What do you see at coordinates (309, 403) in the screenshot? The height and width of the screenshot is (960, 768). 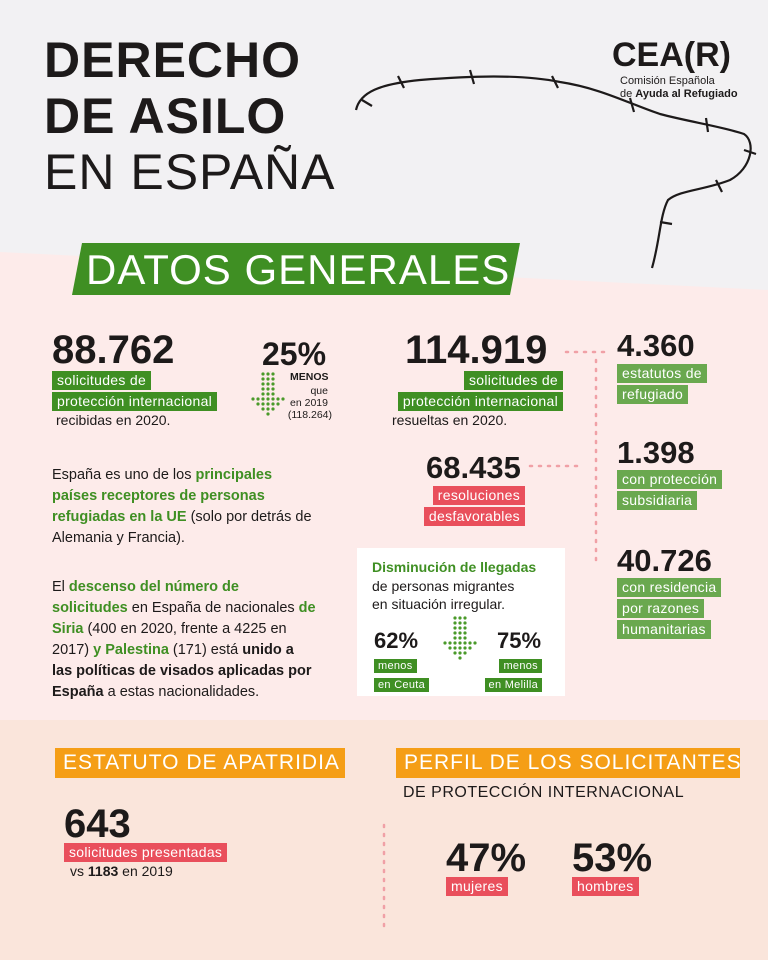 I see `stat-note: en 2019` at bounding box center [309, 403].